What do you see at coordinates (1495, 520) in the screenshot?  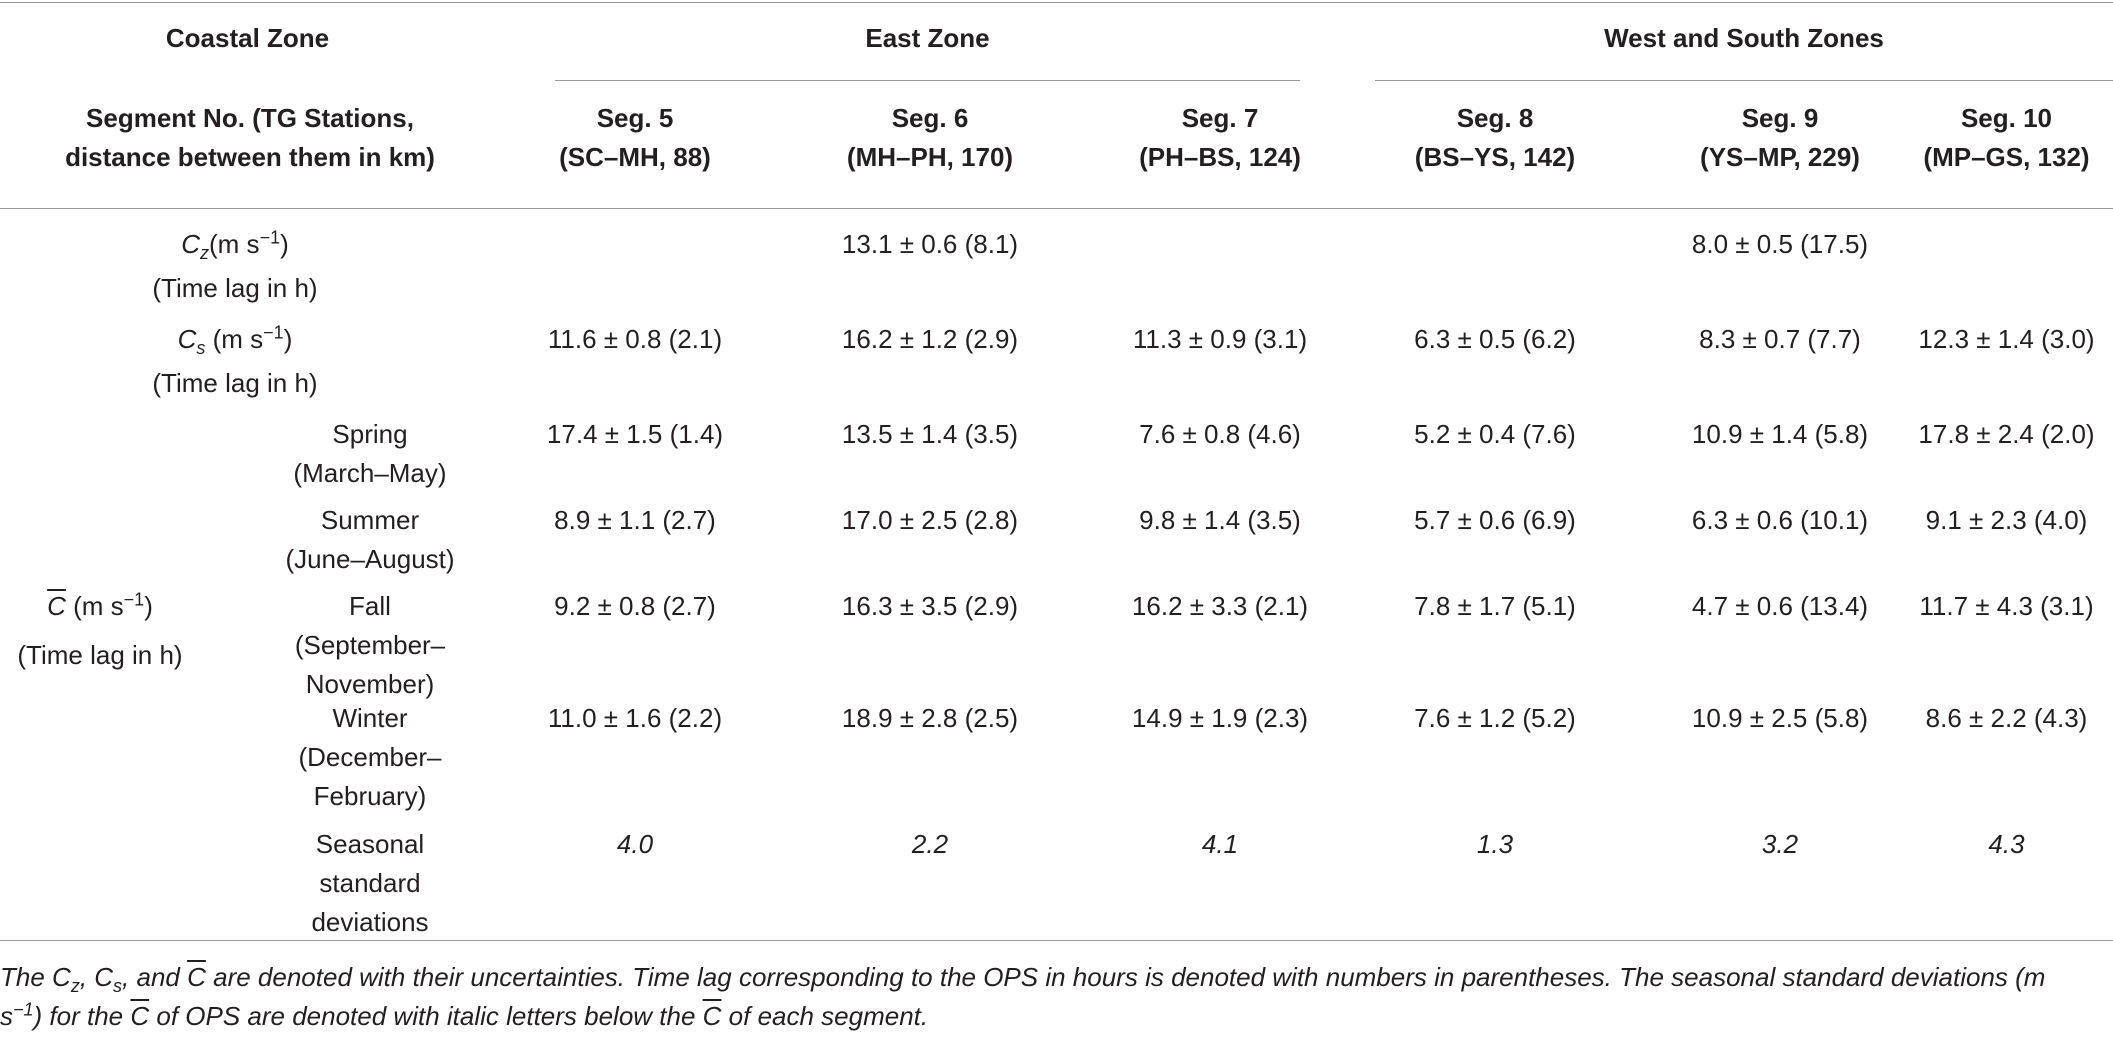 I see `summer-seg-8-value: 5.7 ± 0.6 (6.9)` at bounding box center [1495, 520].